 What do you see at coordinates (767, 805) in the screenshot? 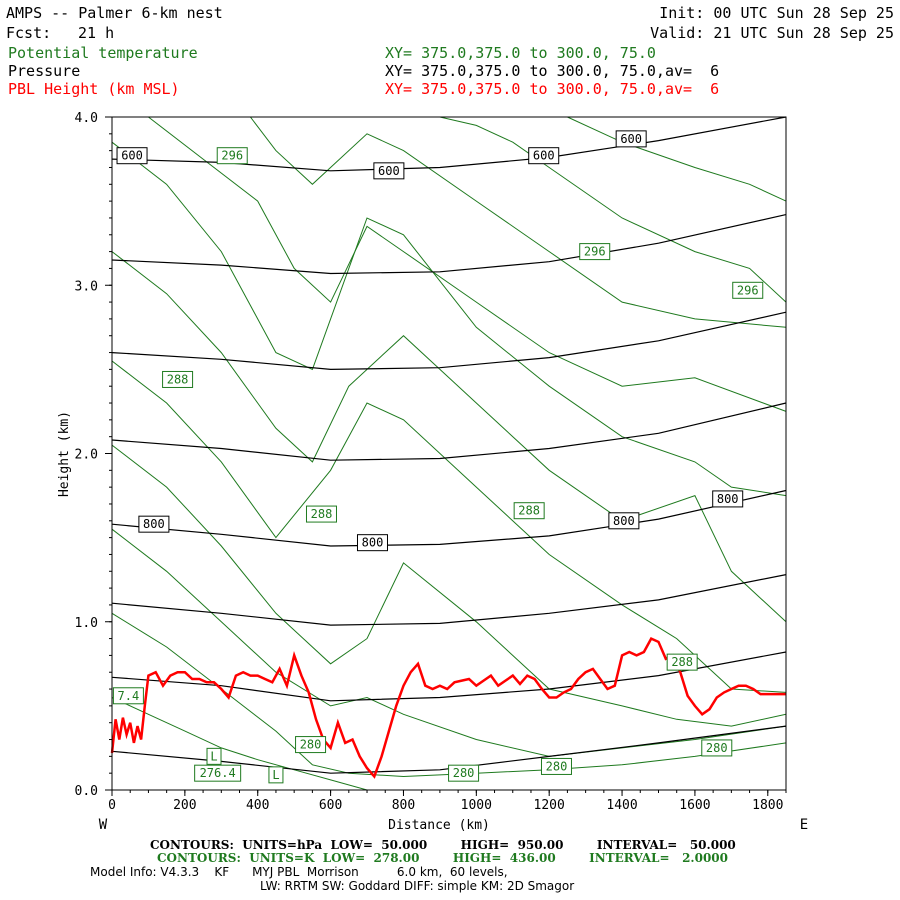
I see `x-tick-label: 1800` at bounding box center [767, 805].